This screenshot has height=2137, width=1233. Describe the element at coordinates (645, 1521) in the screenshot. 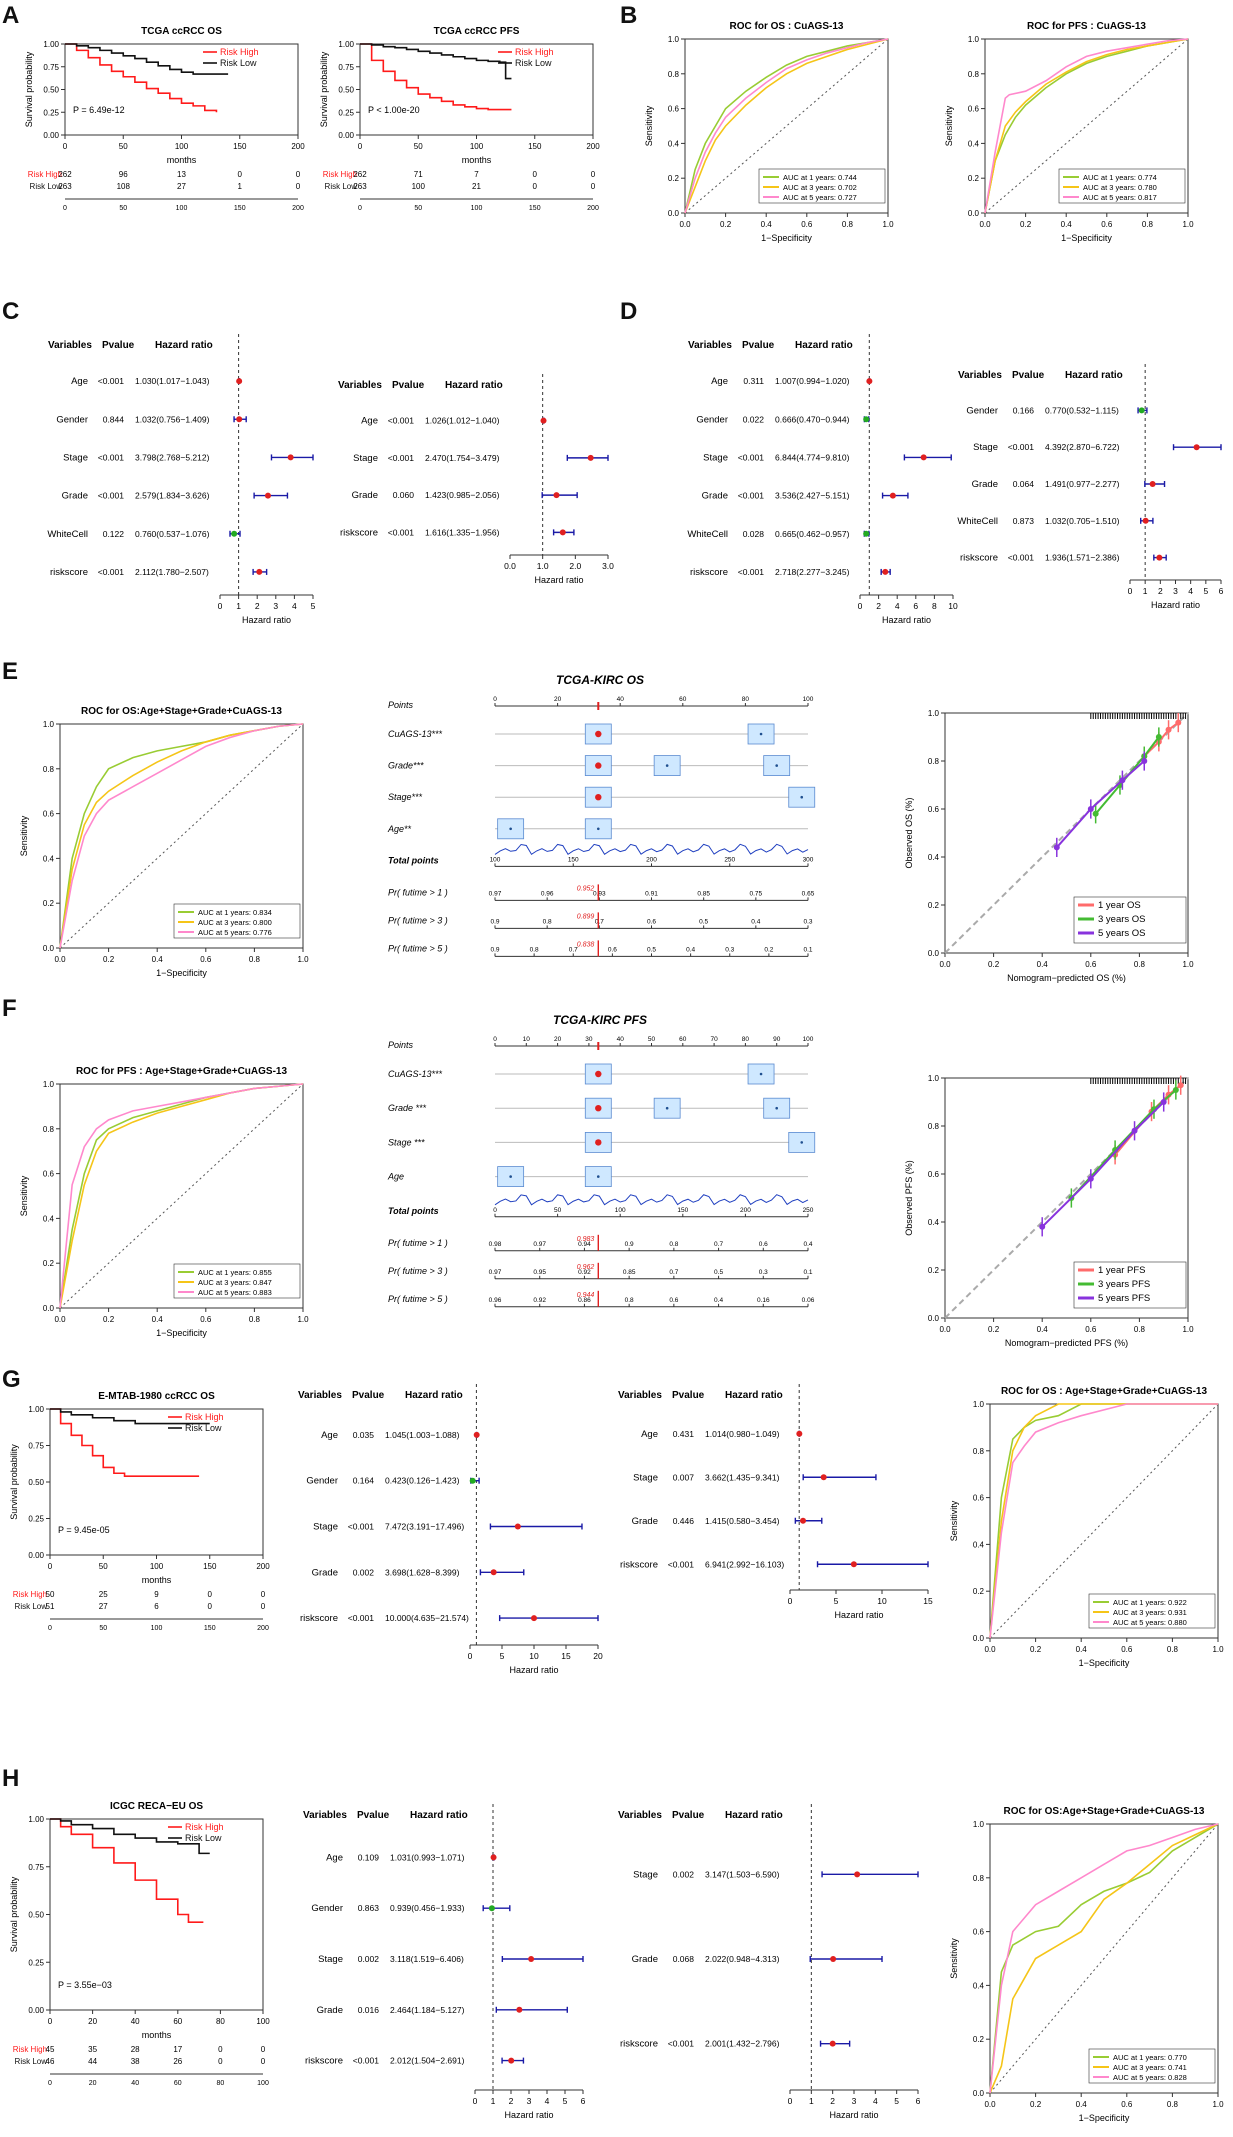

I see `forest-variable: Grade` at that location.